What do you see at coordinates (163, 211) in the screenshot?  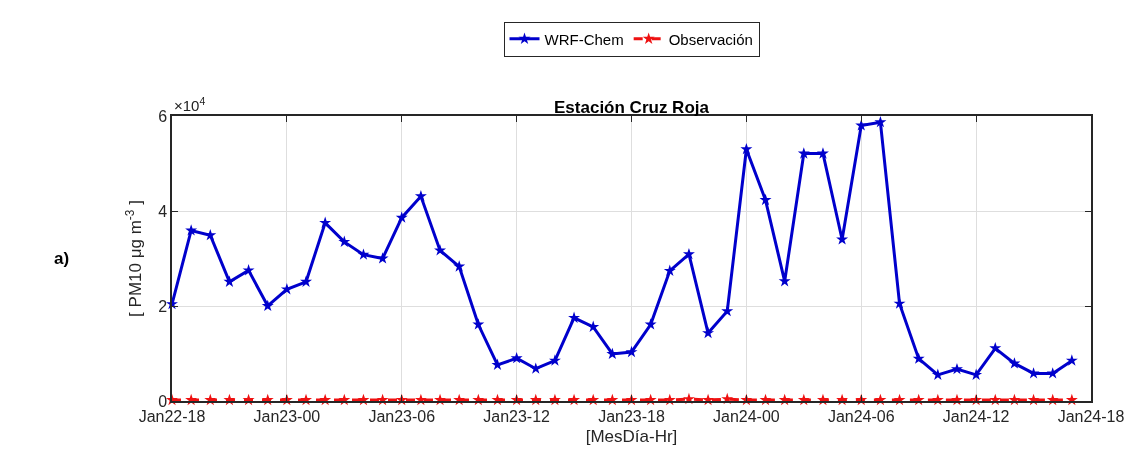 I see `y-tick-label: 4` at bounding box center [163, 211].